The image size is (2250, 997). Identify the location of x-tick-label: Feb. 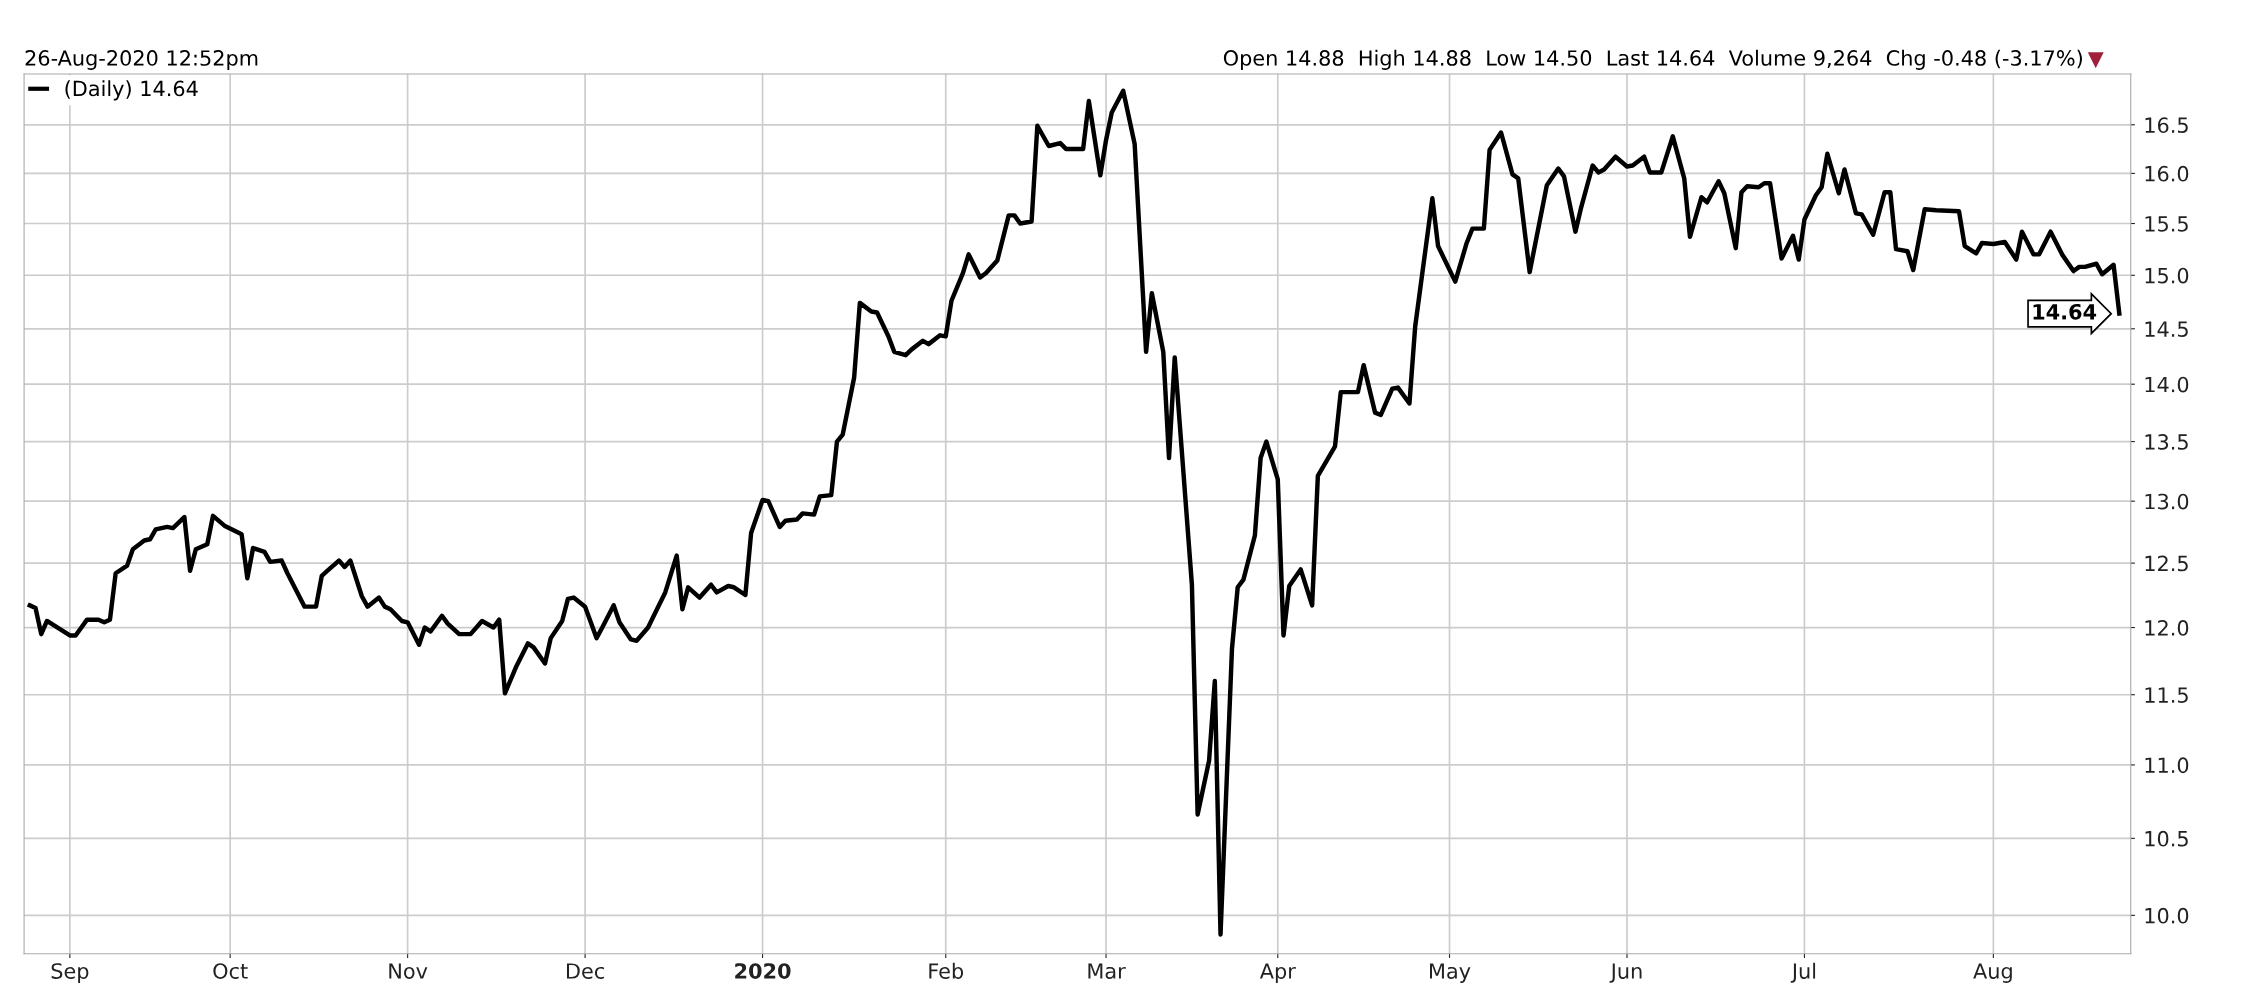
(946, 970).